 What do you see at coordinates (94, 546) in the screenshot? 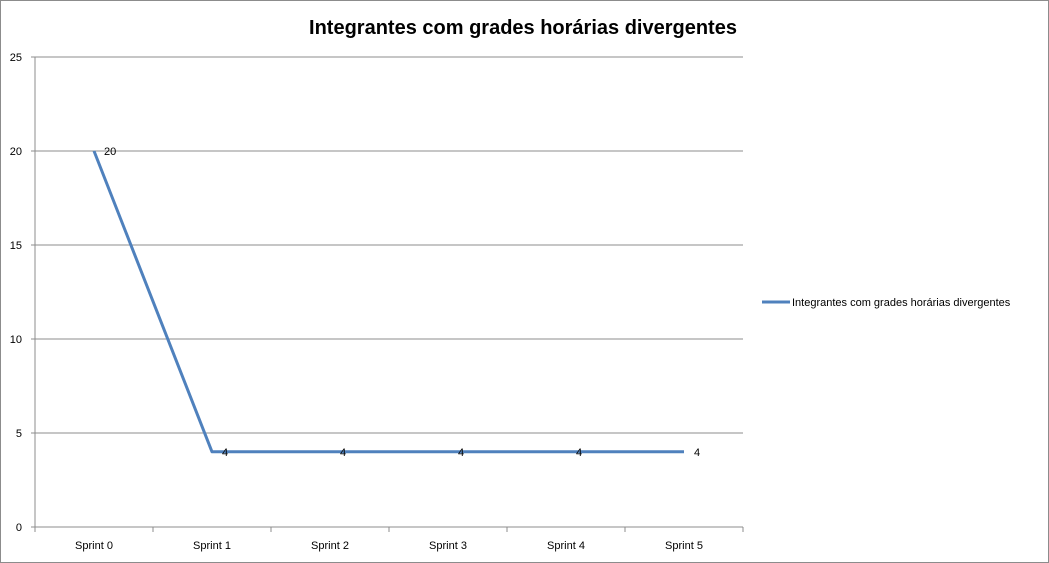
I see `x-tick-label: Sprint 0` at bounding box center [94, 546].